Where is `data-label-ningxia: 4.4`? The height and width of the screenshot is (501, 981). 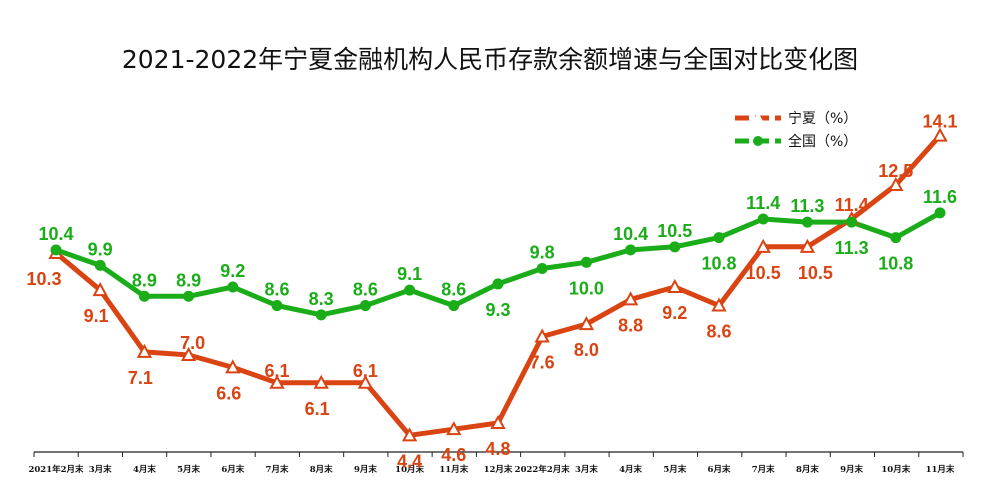
data-label-ningxia: 4.4 is located at coordinates (409, 461).